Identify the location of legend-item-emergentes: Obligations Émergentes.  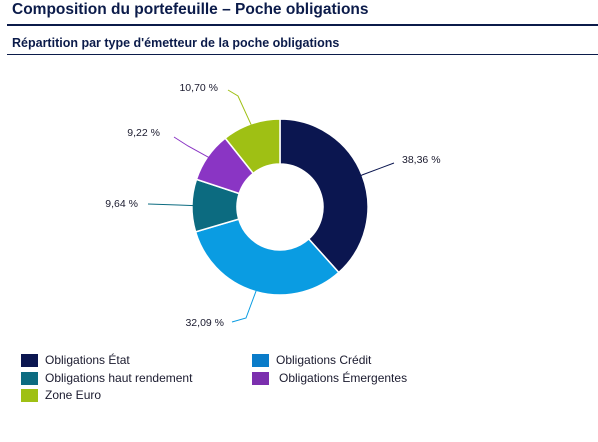
(329, 378).